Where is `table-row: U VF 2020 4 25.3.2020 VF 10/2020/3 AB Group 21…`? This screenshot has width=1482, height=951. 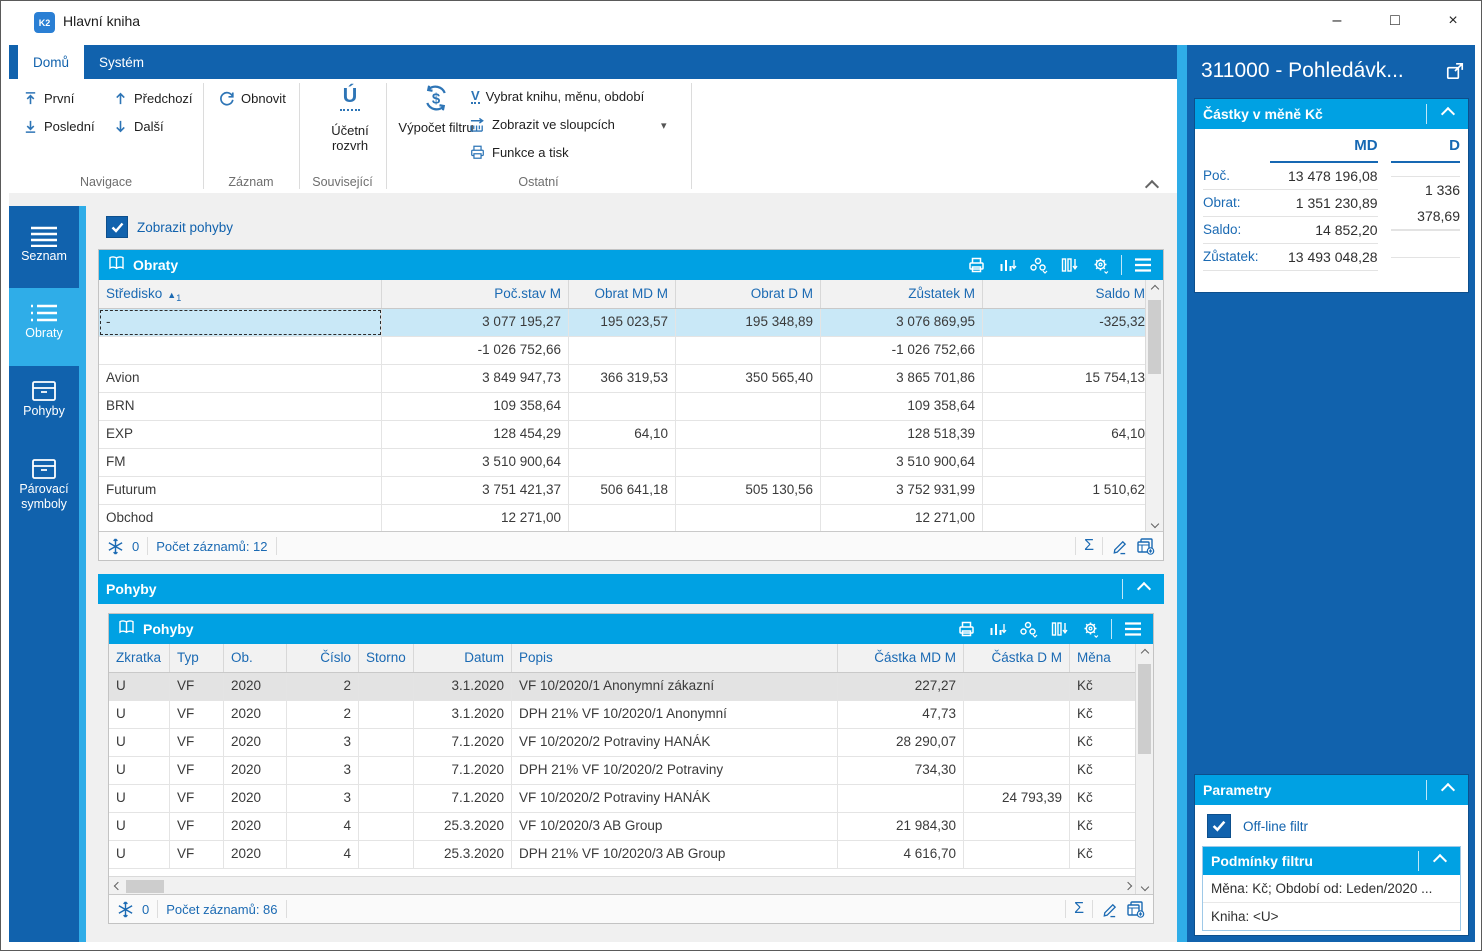
table-row: U VF 2020 4 25.3.2020 VF 10/2020/3 AB Group 21… is located at coordinates (622, 827).